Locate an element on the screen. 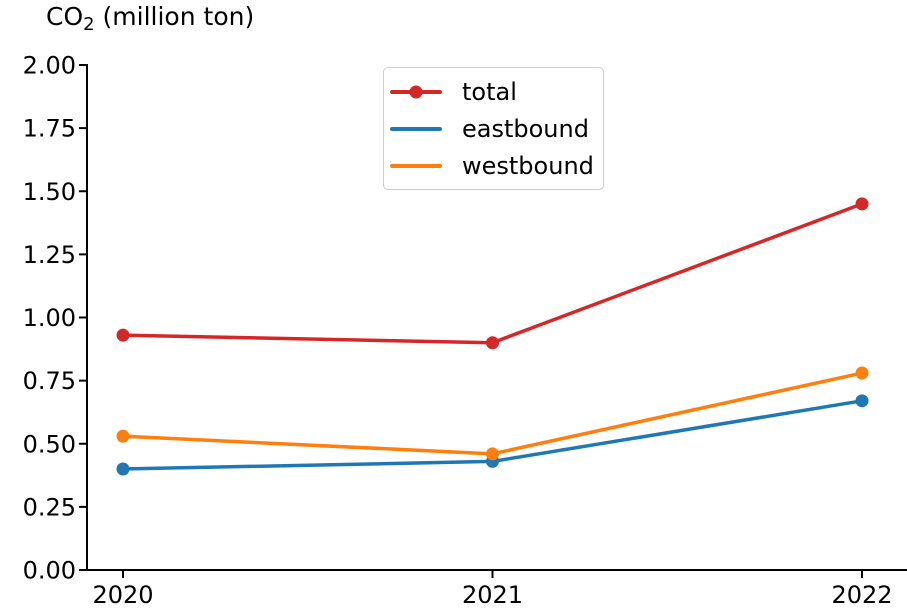 This screenshot has height=615, width=907. y-tick-label: 0.75 is located at coordinates (49, 381).